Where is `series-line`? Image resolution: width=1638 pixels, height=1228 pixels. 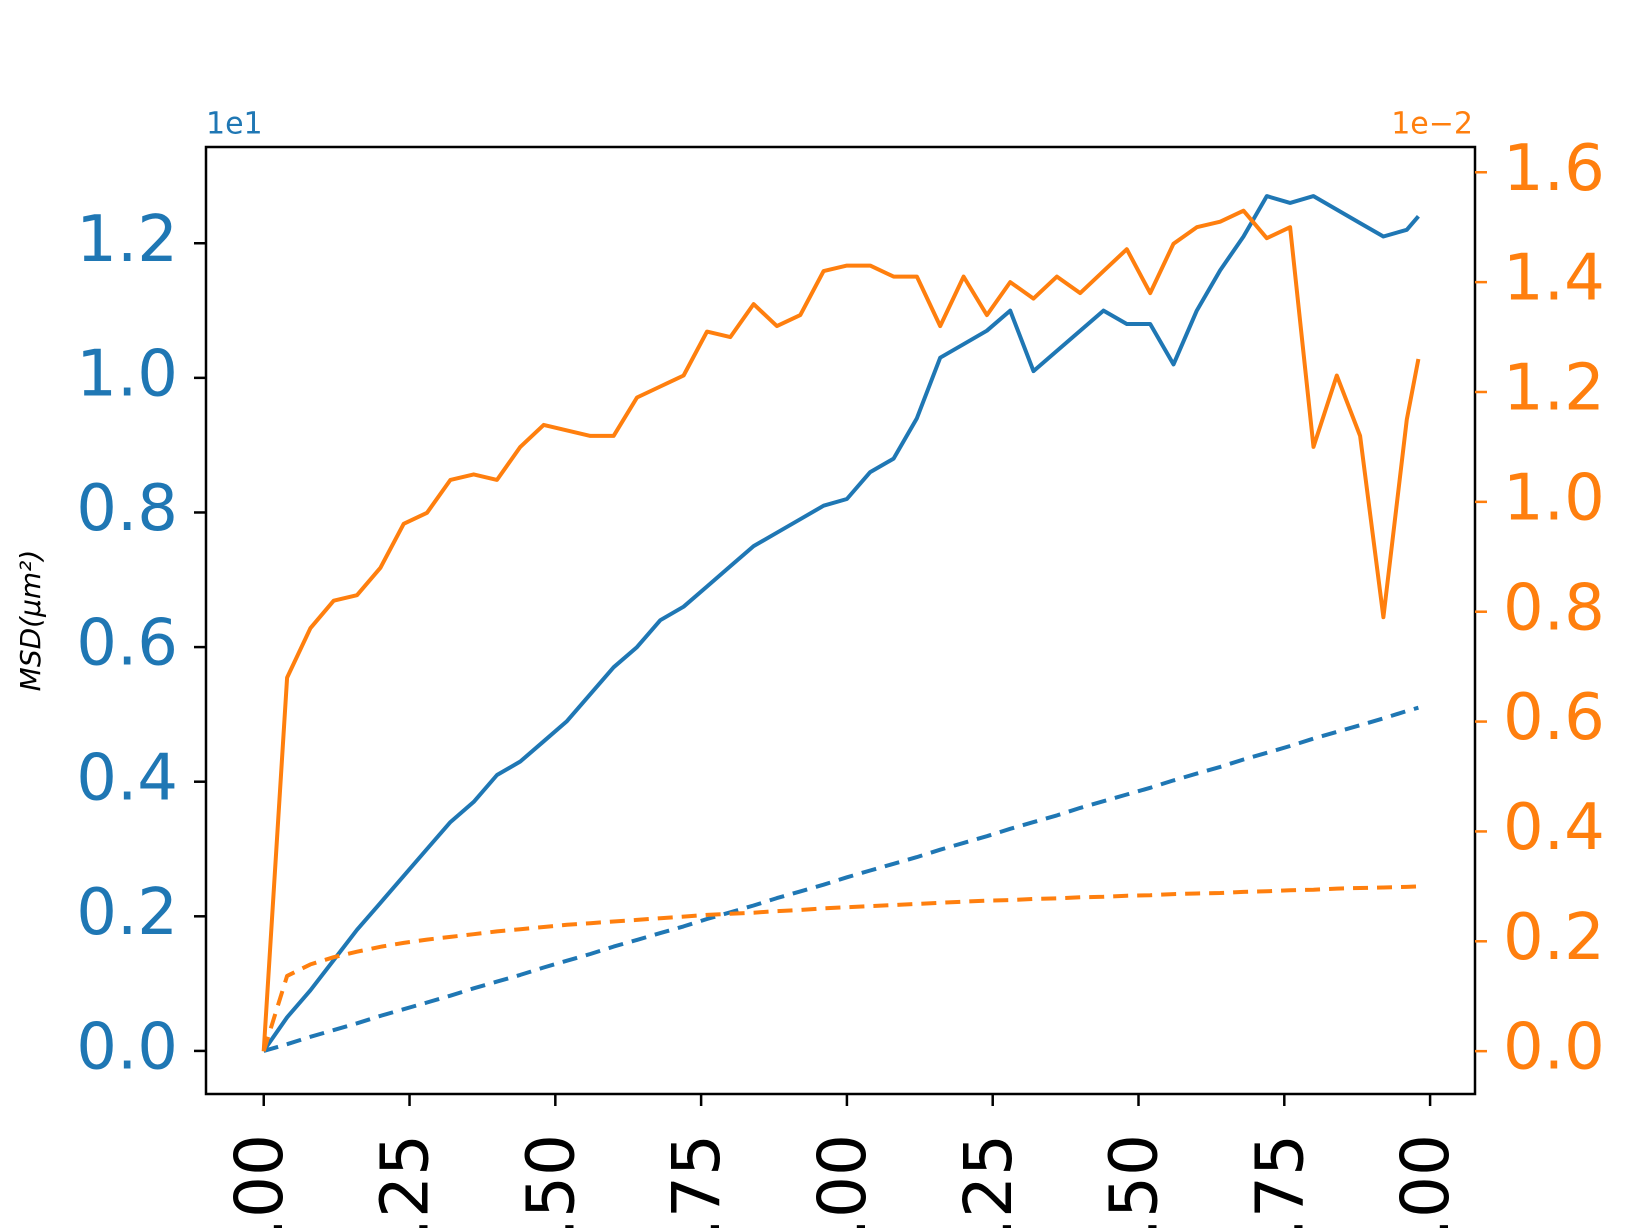 series-line is located at coordinates (840, 968).